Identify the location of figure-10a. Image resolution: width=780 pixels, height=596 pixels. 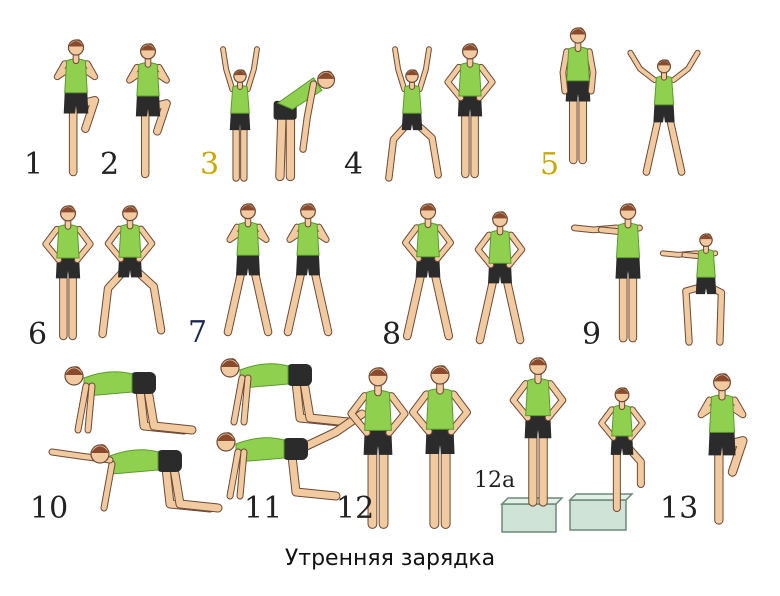
(130, 400).